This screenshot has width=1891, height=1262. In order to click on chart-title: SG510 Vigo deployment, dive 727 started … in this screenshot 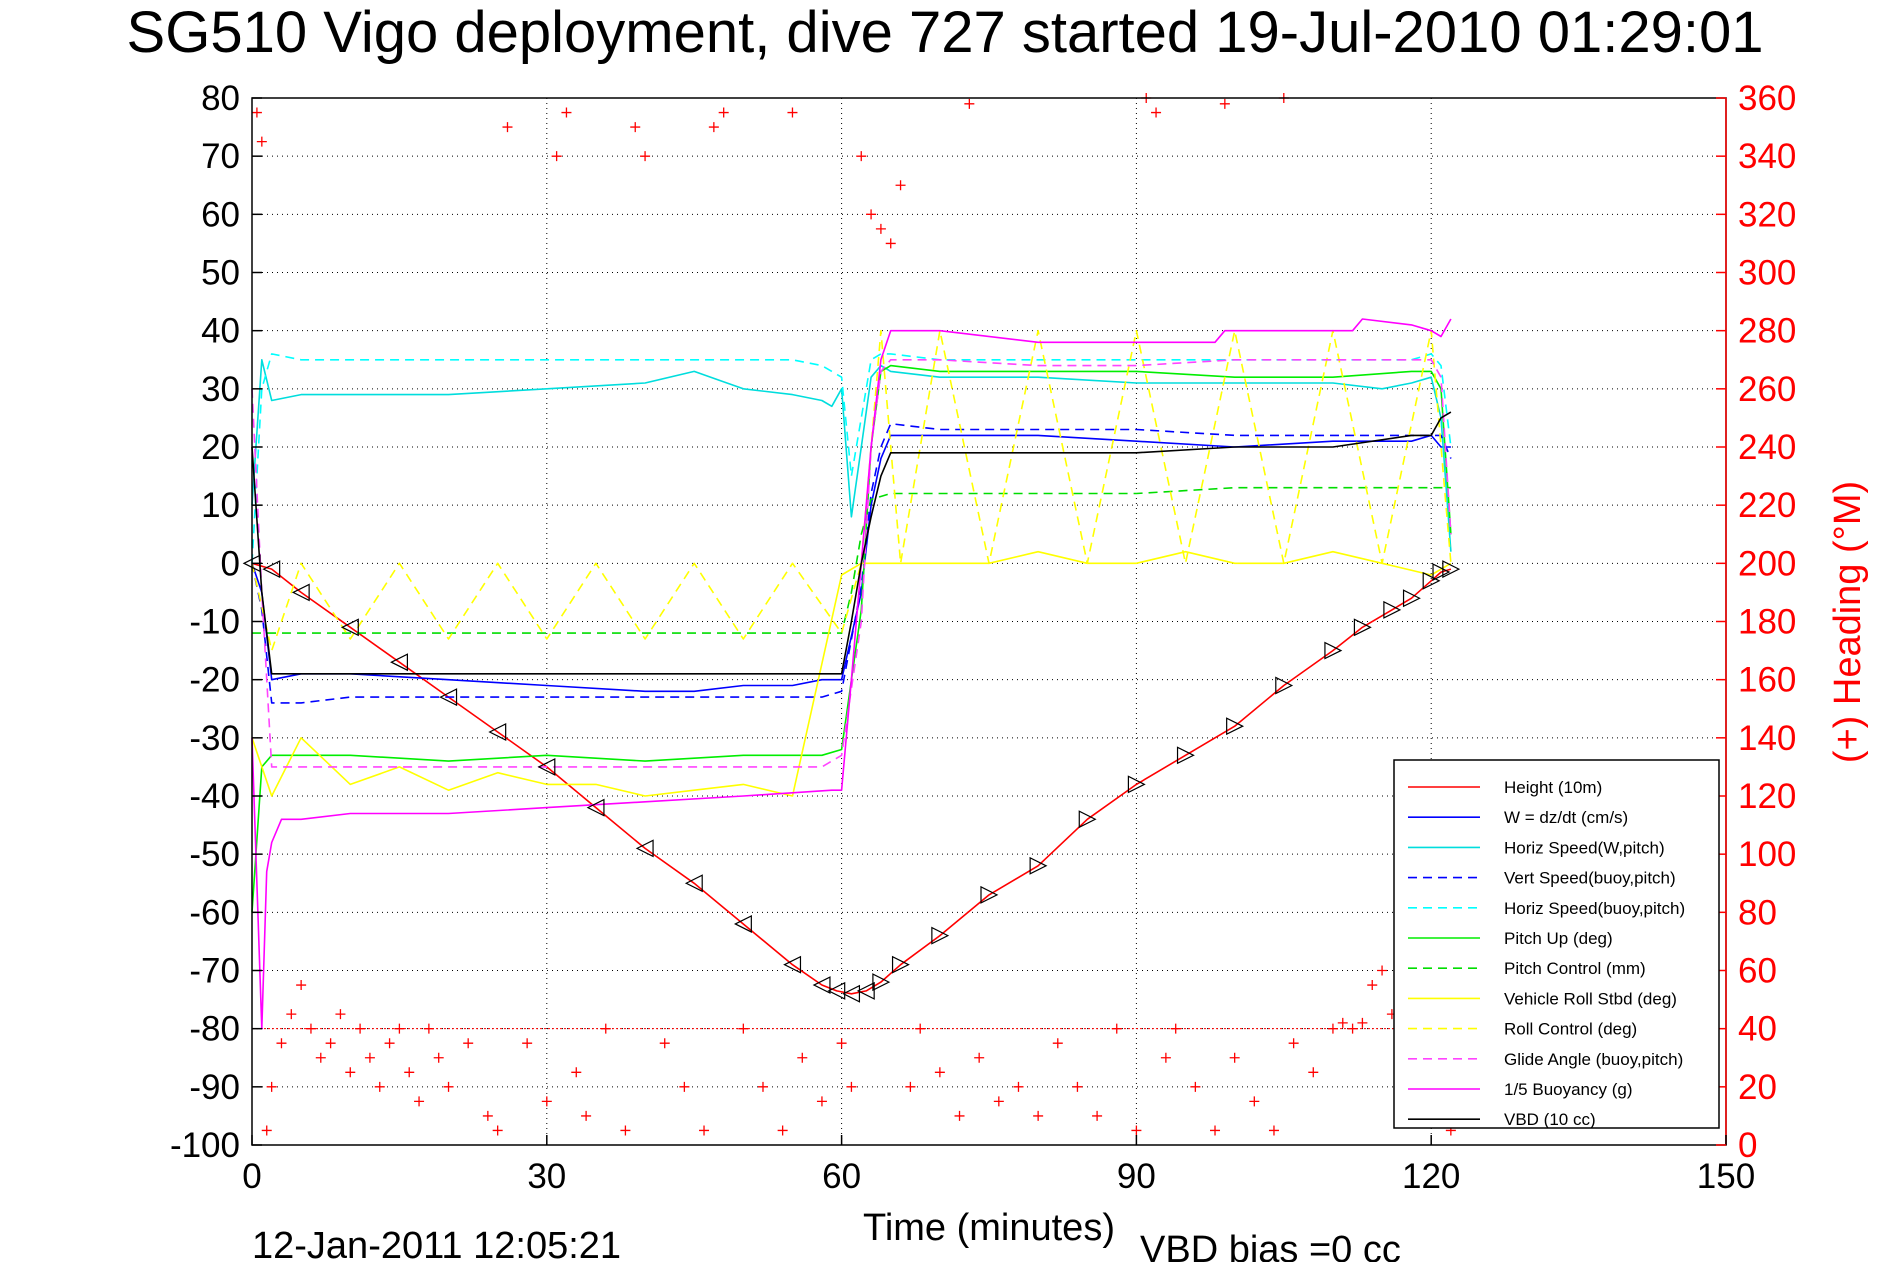, I will do `click(945, 32)`.